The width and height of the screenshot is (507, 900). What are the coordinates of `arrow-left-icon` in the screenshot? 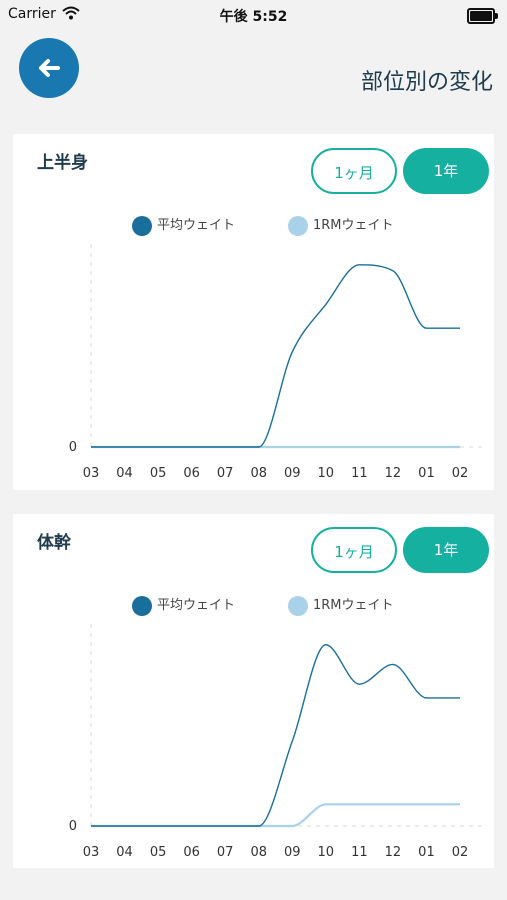 It's located at (49, 68).